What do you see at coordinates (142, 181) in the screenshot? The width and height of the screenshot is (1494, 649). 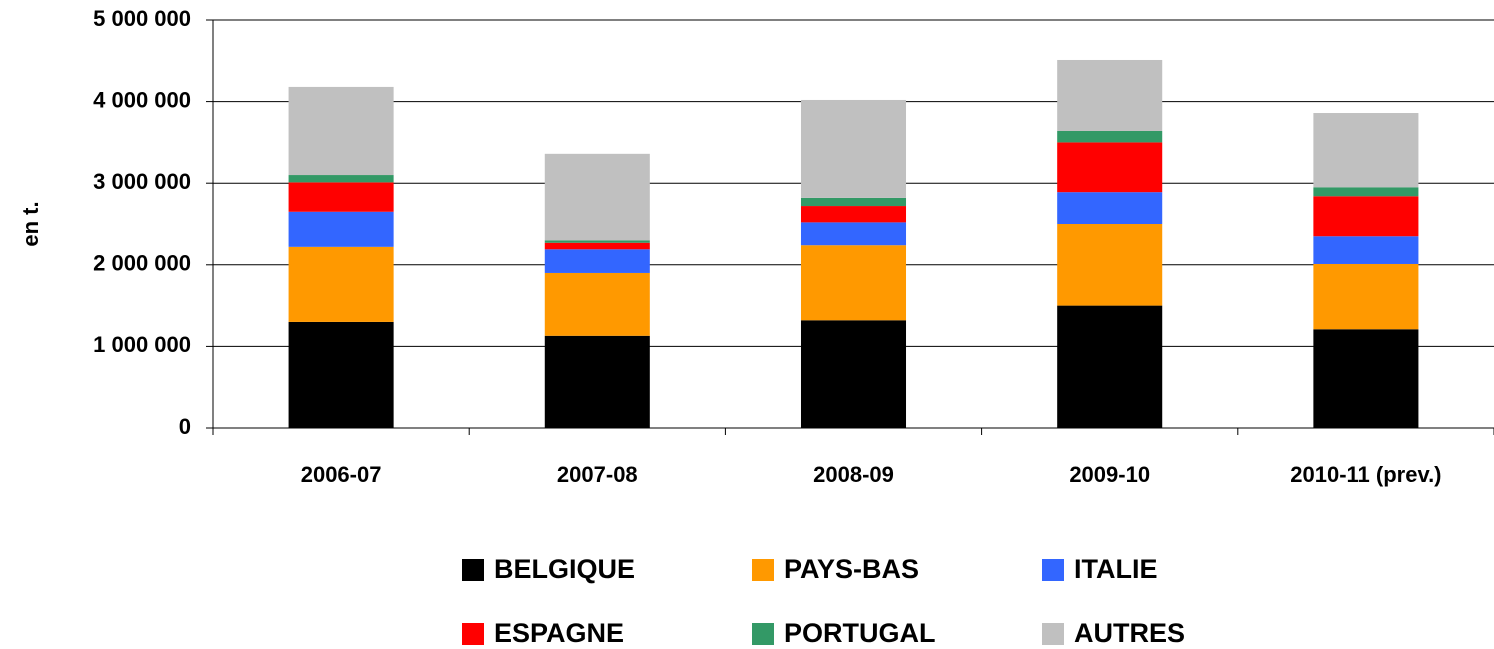 I see `y-tick-label: 3 000 000` at bounding box center [142, 181].